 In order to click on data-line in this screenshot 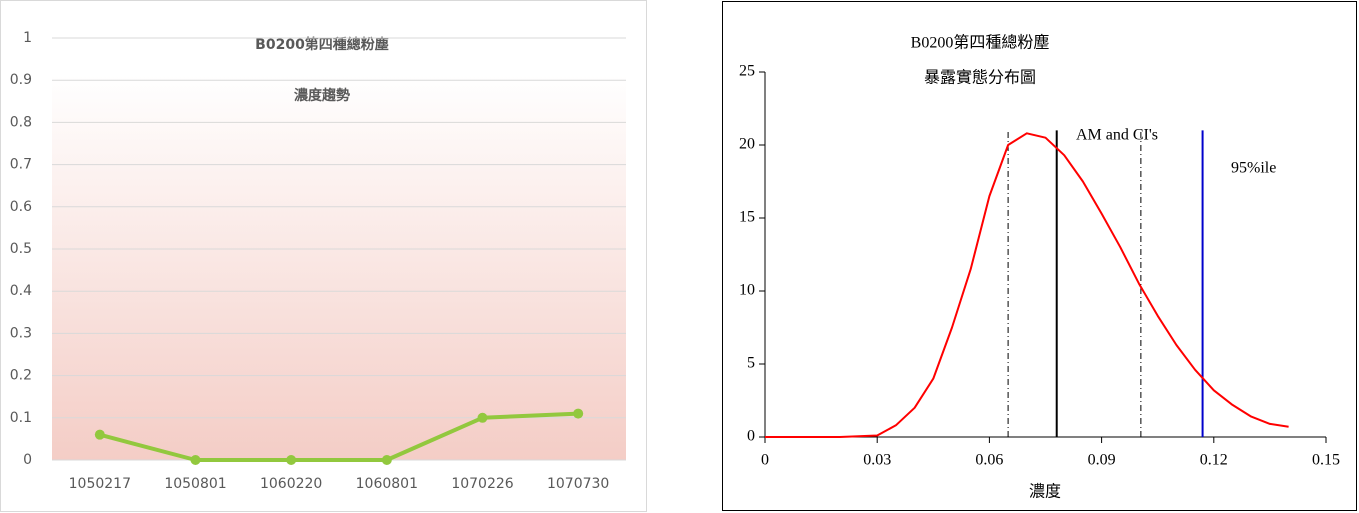, I will do `click(339, 436)`.